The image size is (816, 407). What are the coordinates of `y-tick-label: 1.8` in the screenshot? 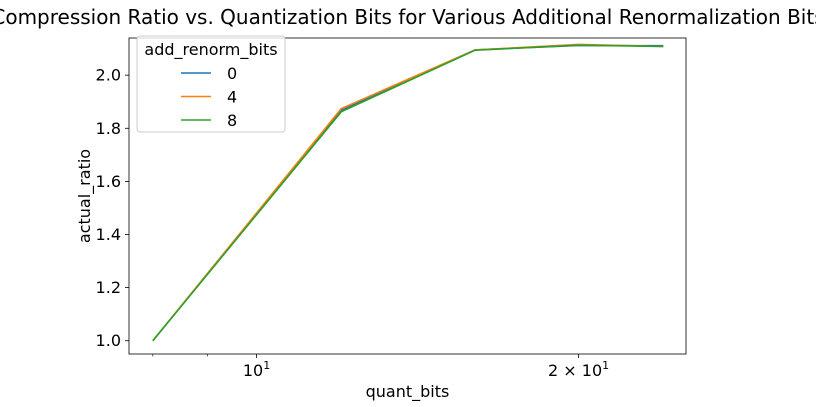 It's located at (108, 128).